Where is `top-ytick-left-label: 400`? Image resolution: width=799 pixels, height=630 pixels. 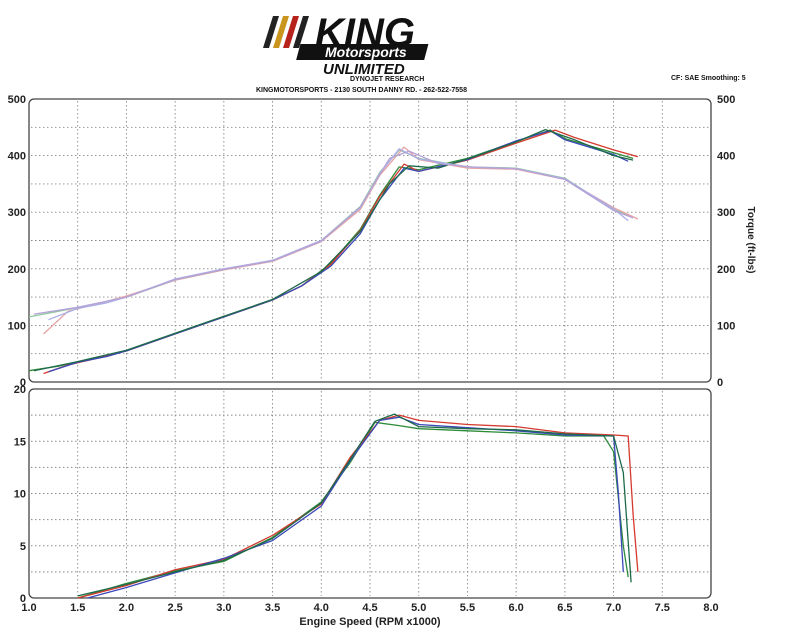 top-ytick-left-label: 400 is located at coordinates (17, 157).